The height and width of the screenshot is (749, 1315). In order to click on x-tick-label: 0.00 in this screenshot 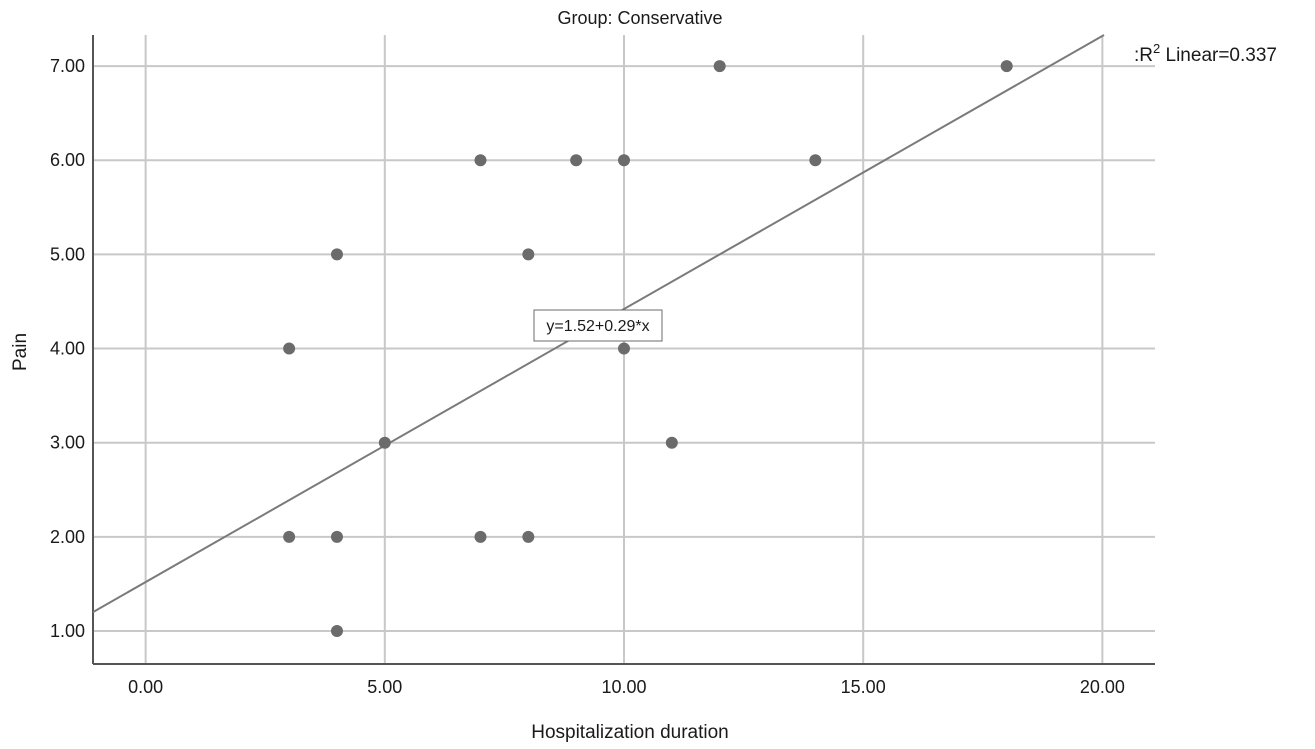, I will do `click(145, 687)`.